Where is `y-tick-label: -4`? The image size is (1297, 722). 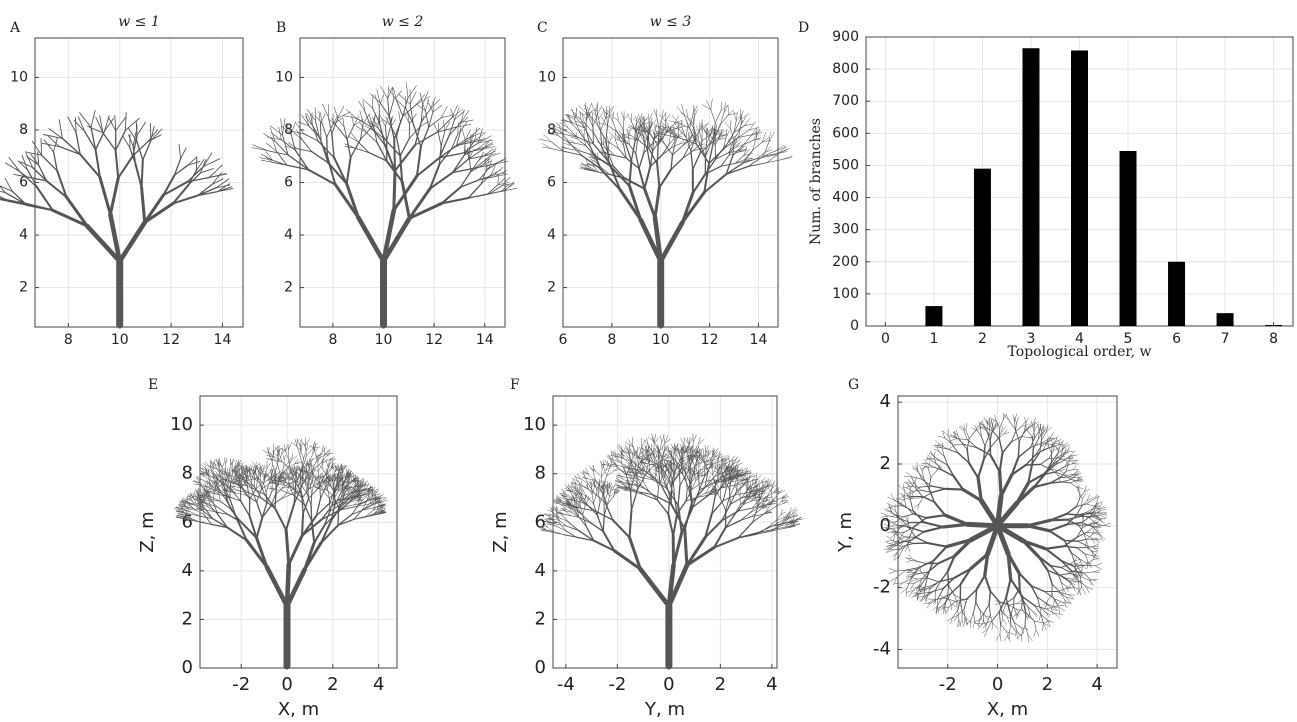 y-tick-label: -4 is located at coordinates (882, 648).